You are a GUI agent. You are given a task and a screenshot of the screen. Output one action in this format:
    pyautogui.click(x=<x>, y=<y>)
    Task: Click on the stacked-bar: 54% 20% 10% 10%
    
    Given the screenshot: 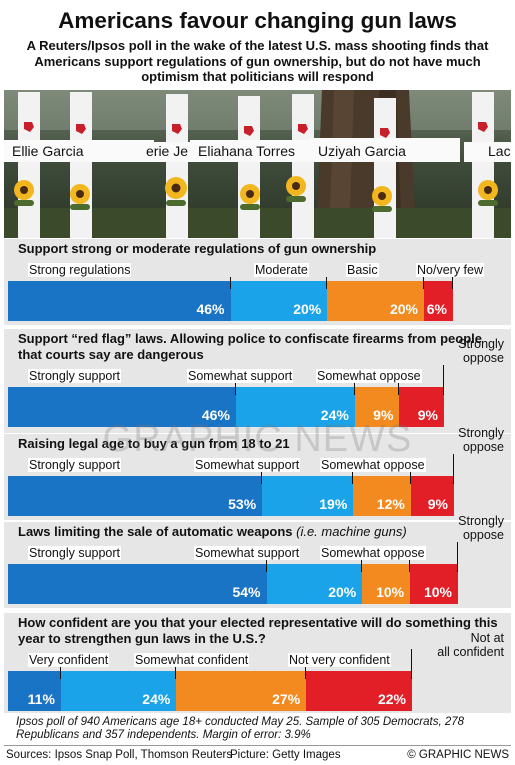 What is the action you would take?
    pyautogui.click(x=233, y=584)
    